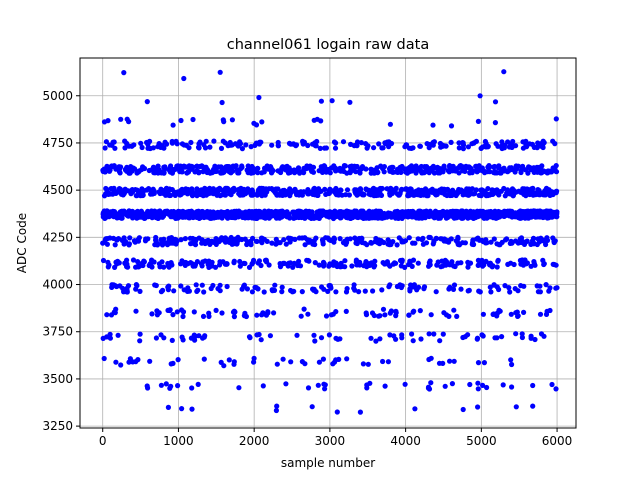 The width and height of the screenshot is (640, 480). Describe the element at coordinates (57, 379) in the screenshot. I see `y-tick-label: 3500` at that location.